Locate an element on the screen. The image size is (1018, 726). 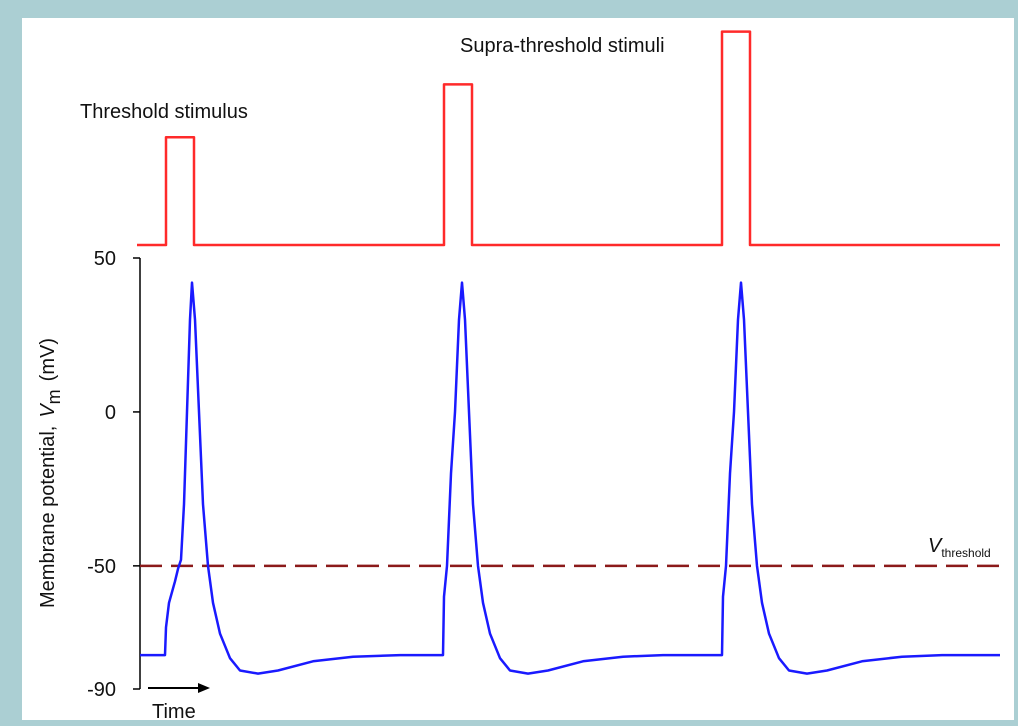
x-axis-label: Time is located at coordinates (174, 712).